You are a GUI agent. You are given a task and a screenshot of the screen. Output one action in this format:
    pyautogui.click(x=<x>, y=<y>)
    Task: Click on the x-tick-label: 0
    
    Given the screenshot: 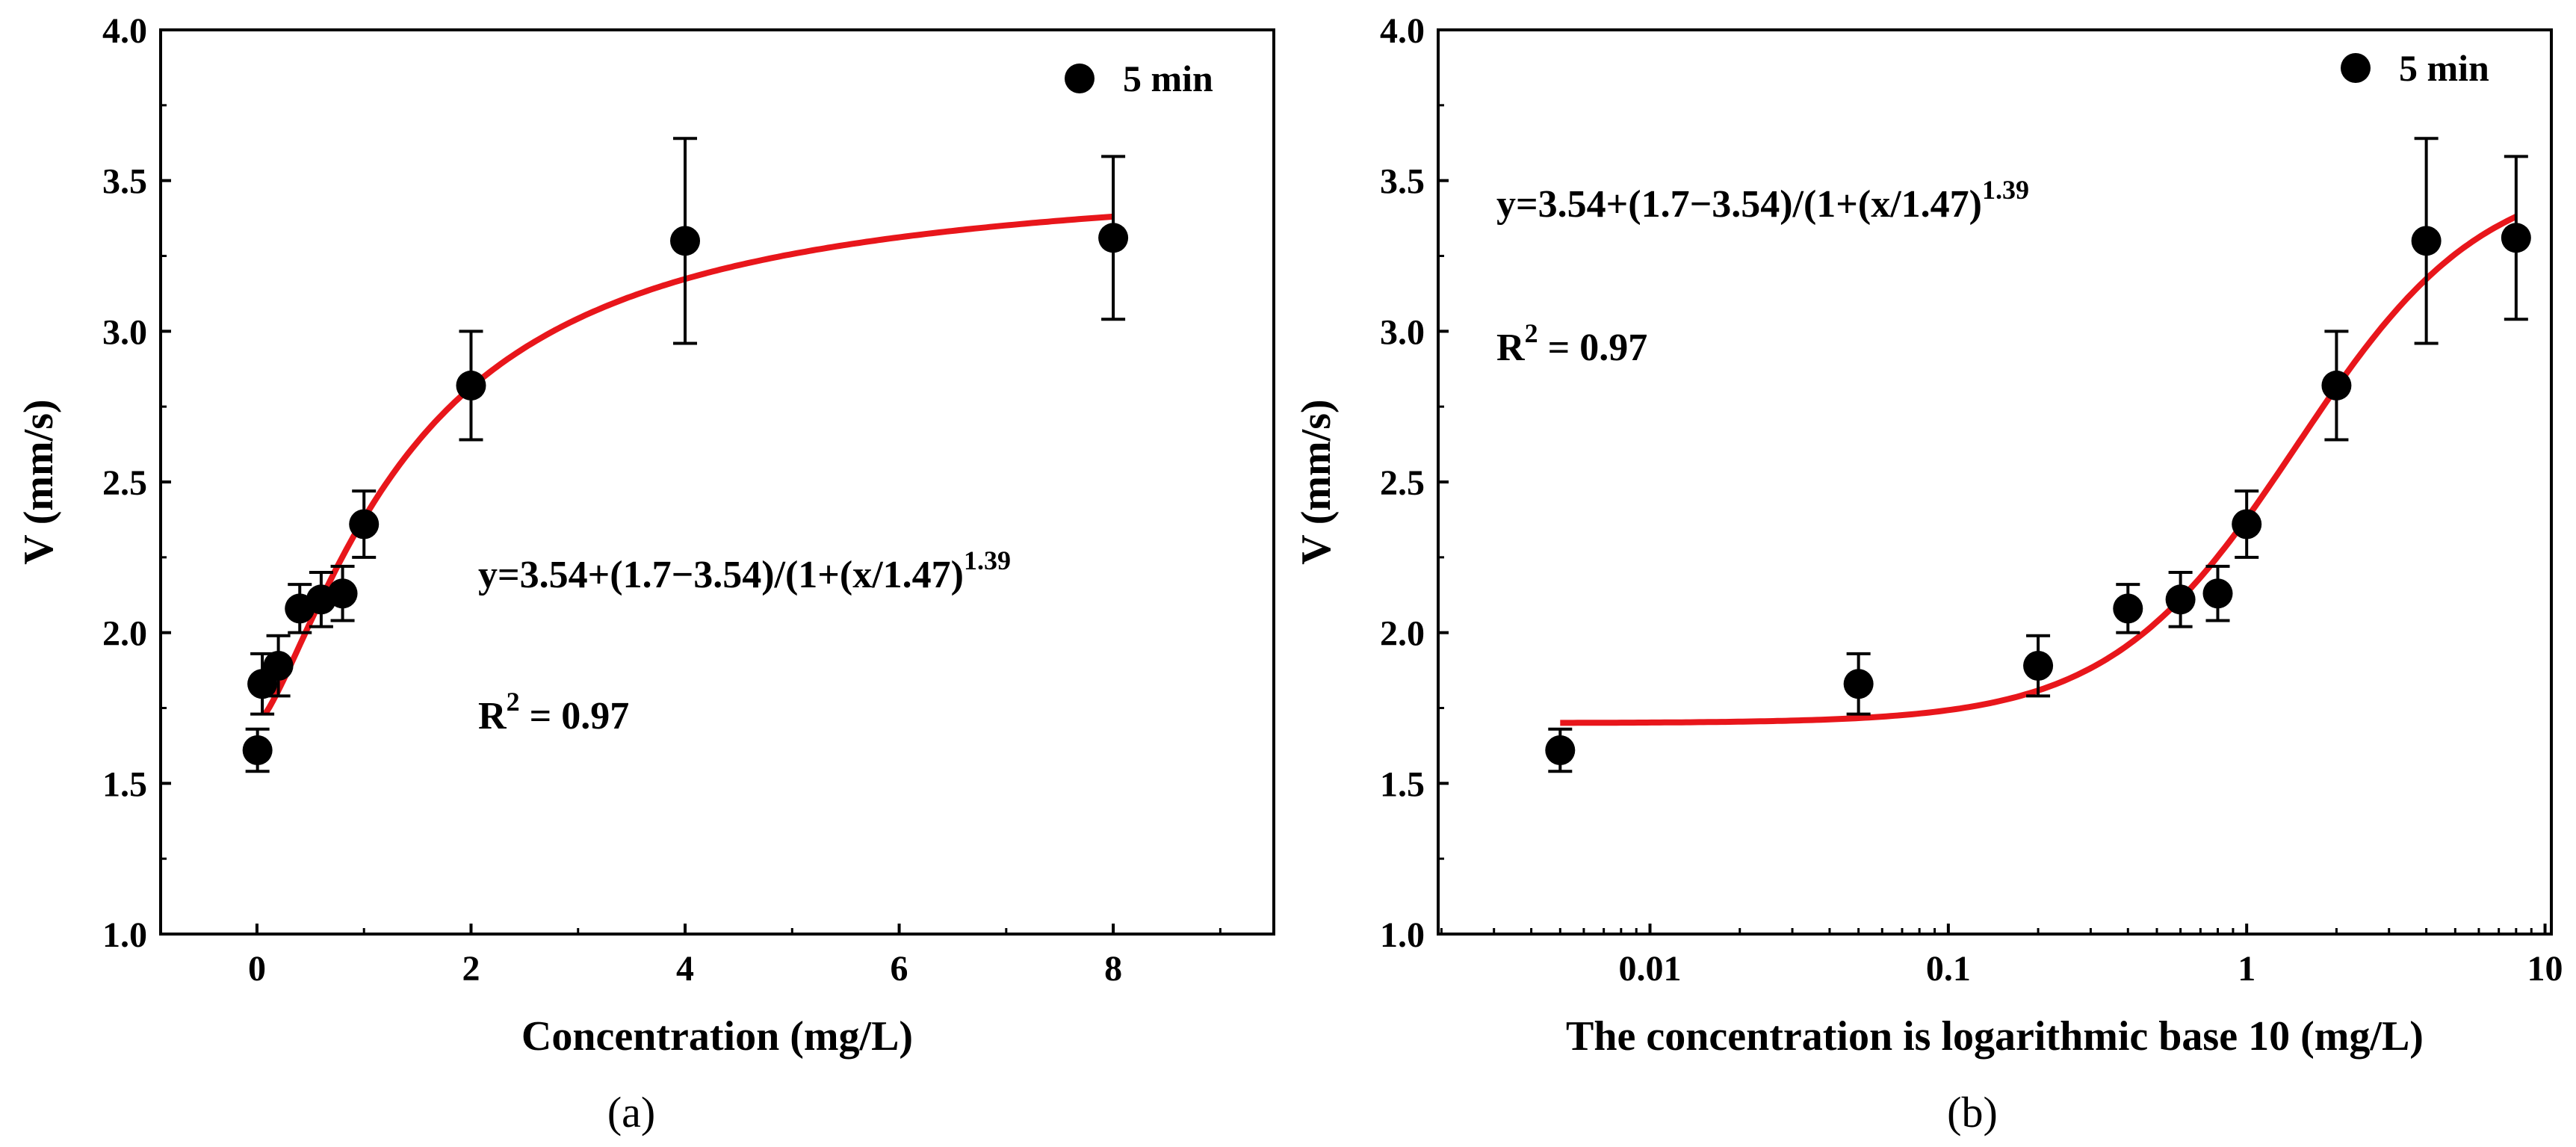 What is the action you would take?
    pyautogui.click(x=257, y=969)
    